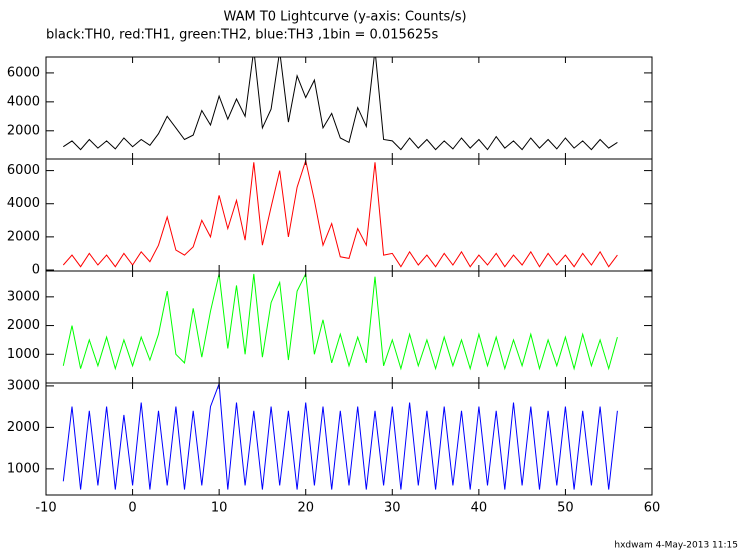 Image resolution: width=744 pixels, height=551 pixels. Describe the element at coordinates (305, 508) in the screenshot. I see `x-tick-label: 20` at that location.